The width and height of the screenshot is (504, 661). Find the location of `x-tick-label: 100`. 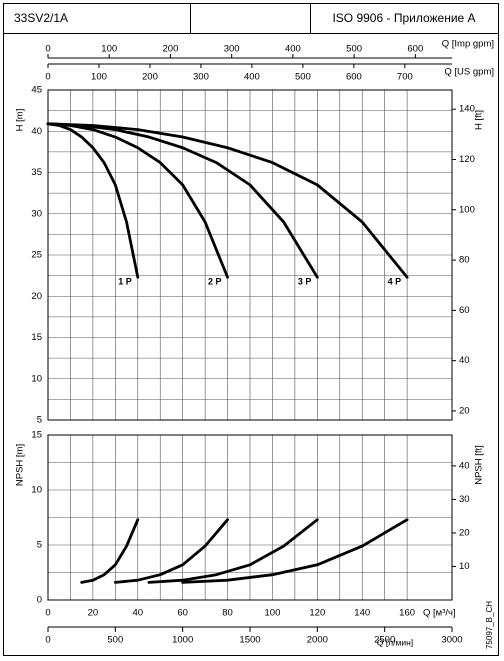

x-tick-label: 100 is located at coordinates (273, 613).